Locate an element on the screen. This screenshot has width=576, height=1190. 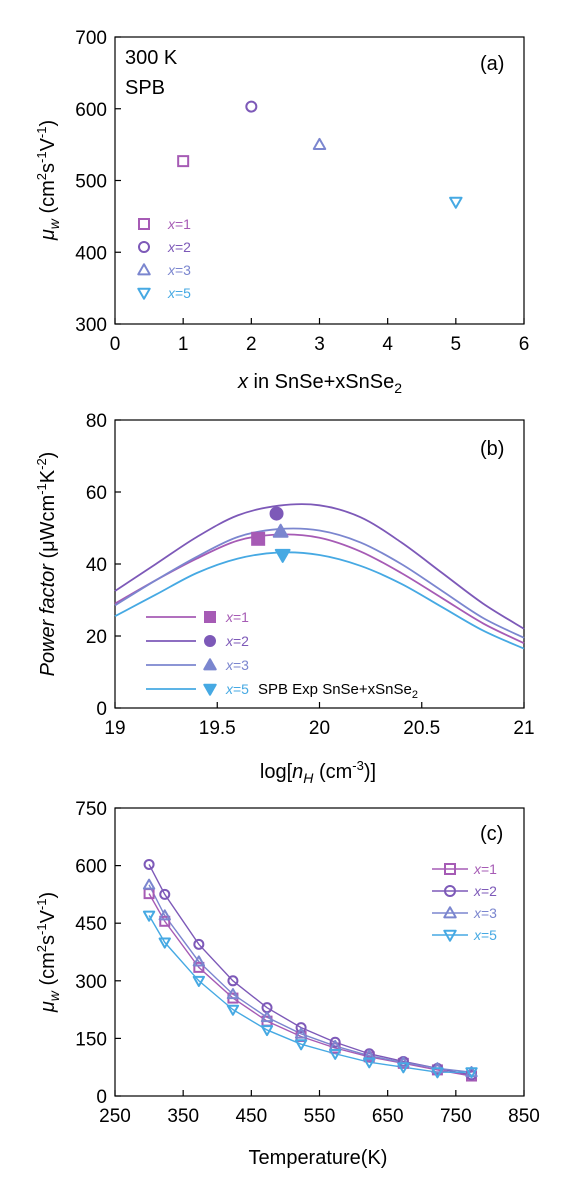
panel-c-legend-marker-x2 is located at coordinates (450, 891).